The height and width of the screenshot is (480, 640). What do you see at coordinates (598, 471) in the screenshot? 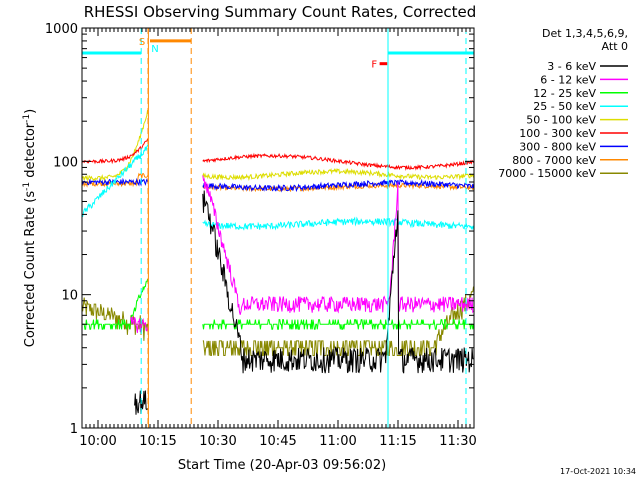
I see `render-timestamp: 17-Oct-2021 10:34` at bounding box center [598, 471].